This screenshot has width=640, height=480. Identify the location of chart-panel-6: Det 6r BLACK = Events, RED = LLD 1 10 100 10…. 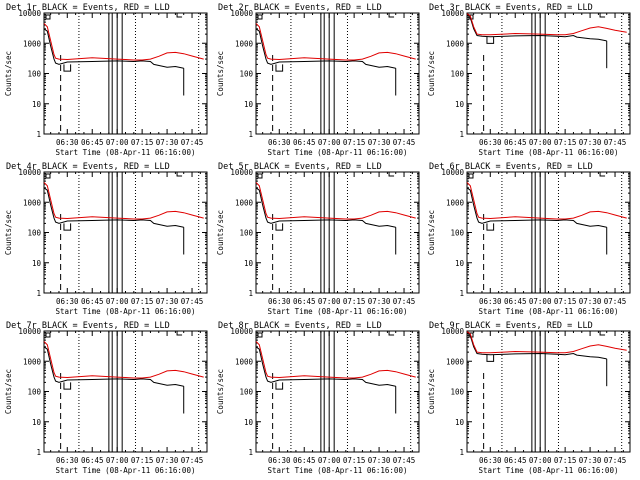
(529, 239).